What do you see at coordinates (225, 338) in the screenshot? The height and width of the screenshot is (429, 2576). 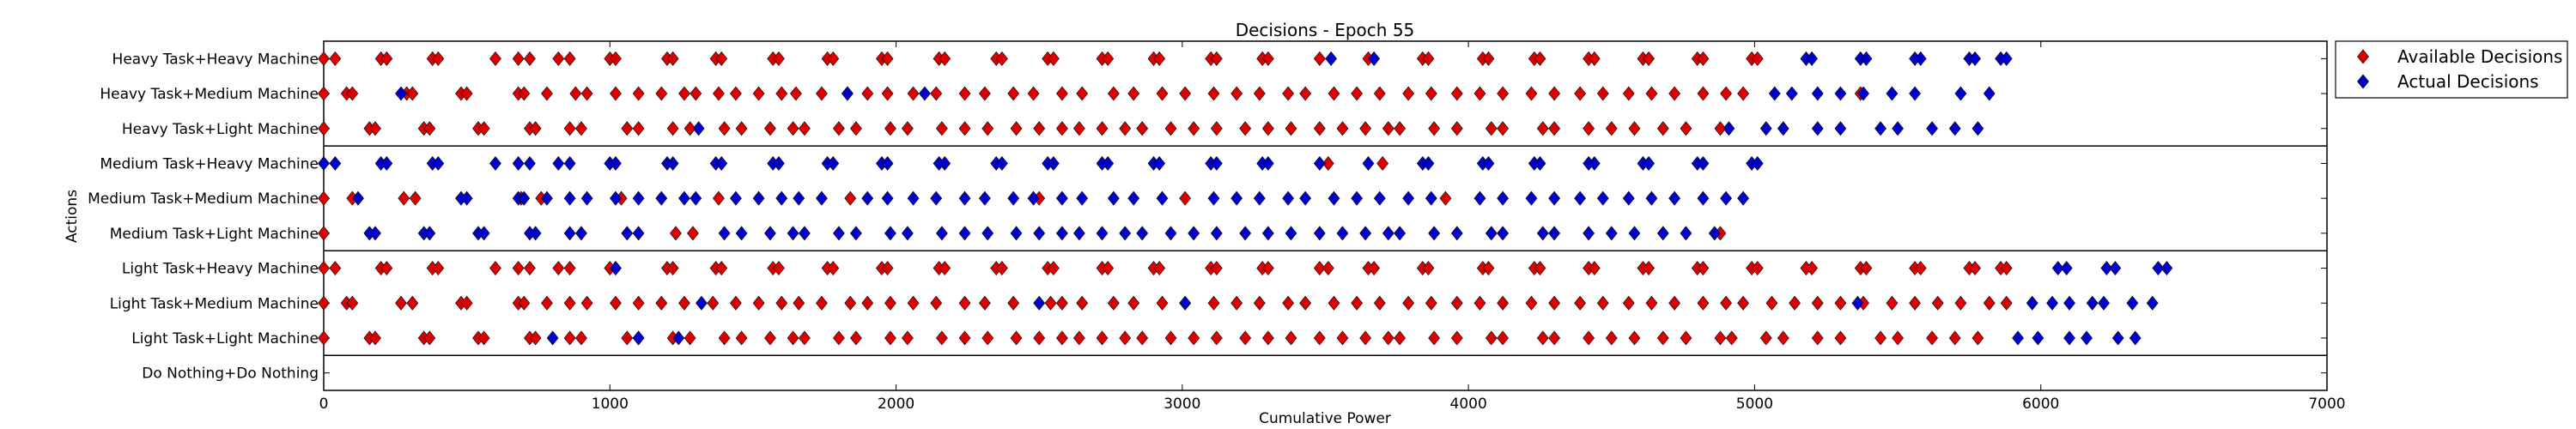 I see `y-tick-label: Light Task+Light Machine` at bounding box center [225, 338].